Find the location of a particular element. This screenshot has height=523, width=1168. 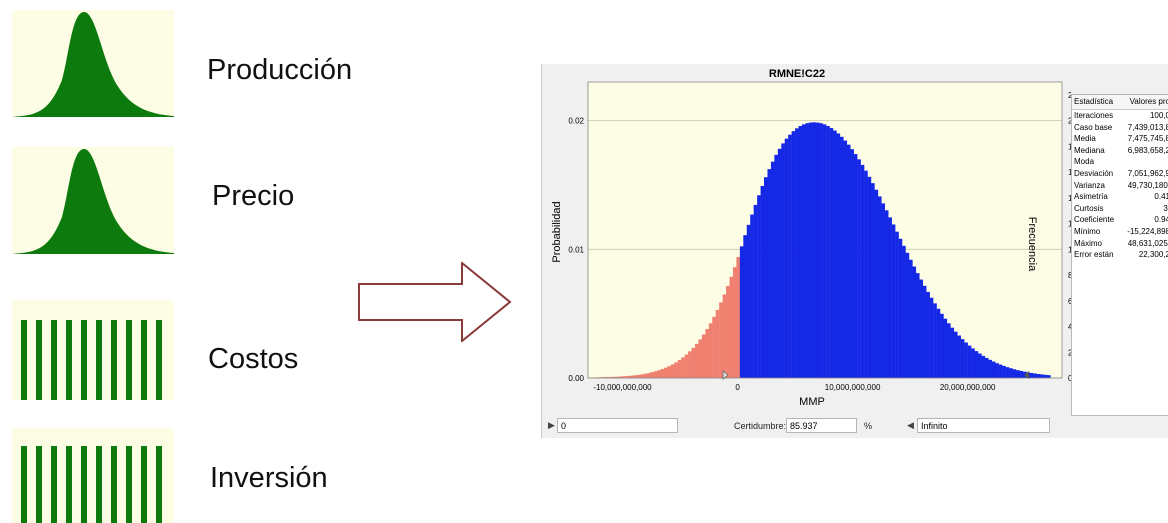

right-grabber-icon is located at coordinates (1026, 375).